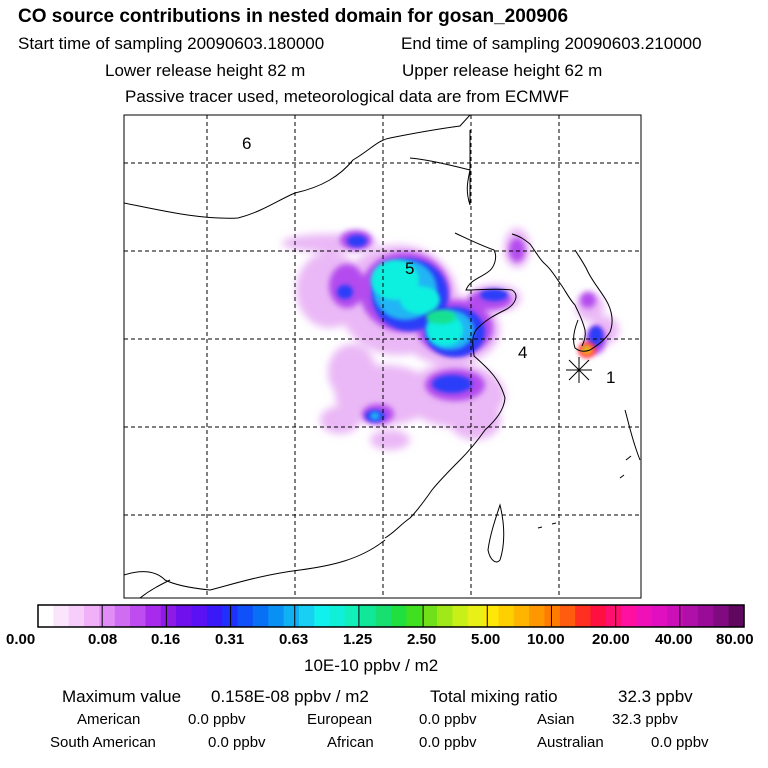 The image size is (768, 768). What do you see at coordinates (645, 719) in the screenshot?
I see `source-value-asian: 32.3 ppbv` at bounding box center [645, 719].